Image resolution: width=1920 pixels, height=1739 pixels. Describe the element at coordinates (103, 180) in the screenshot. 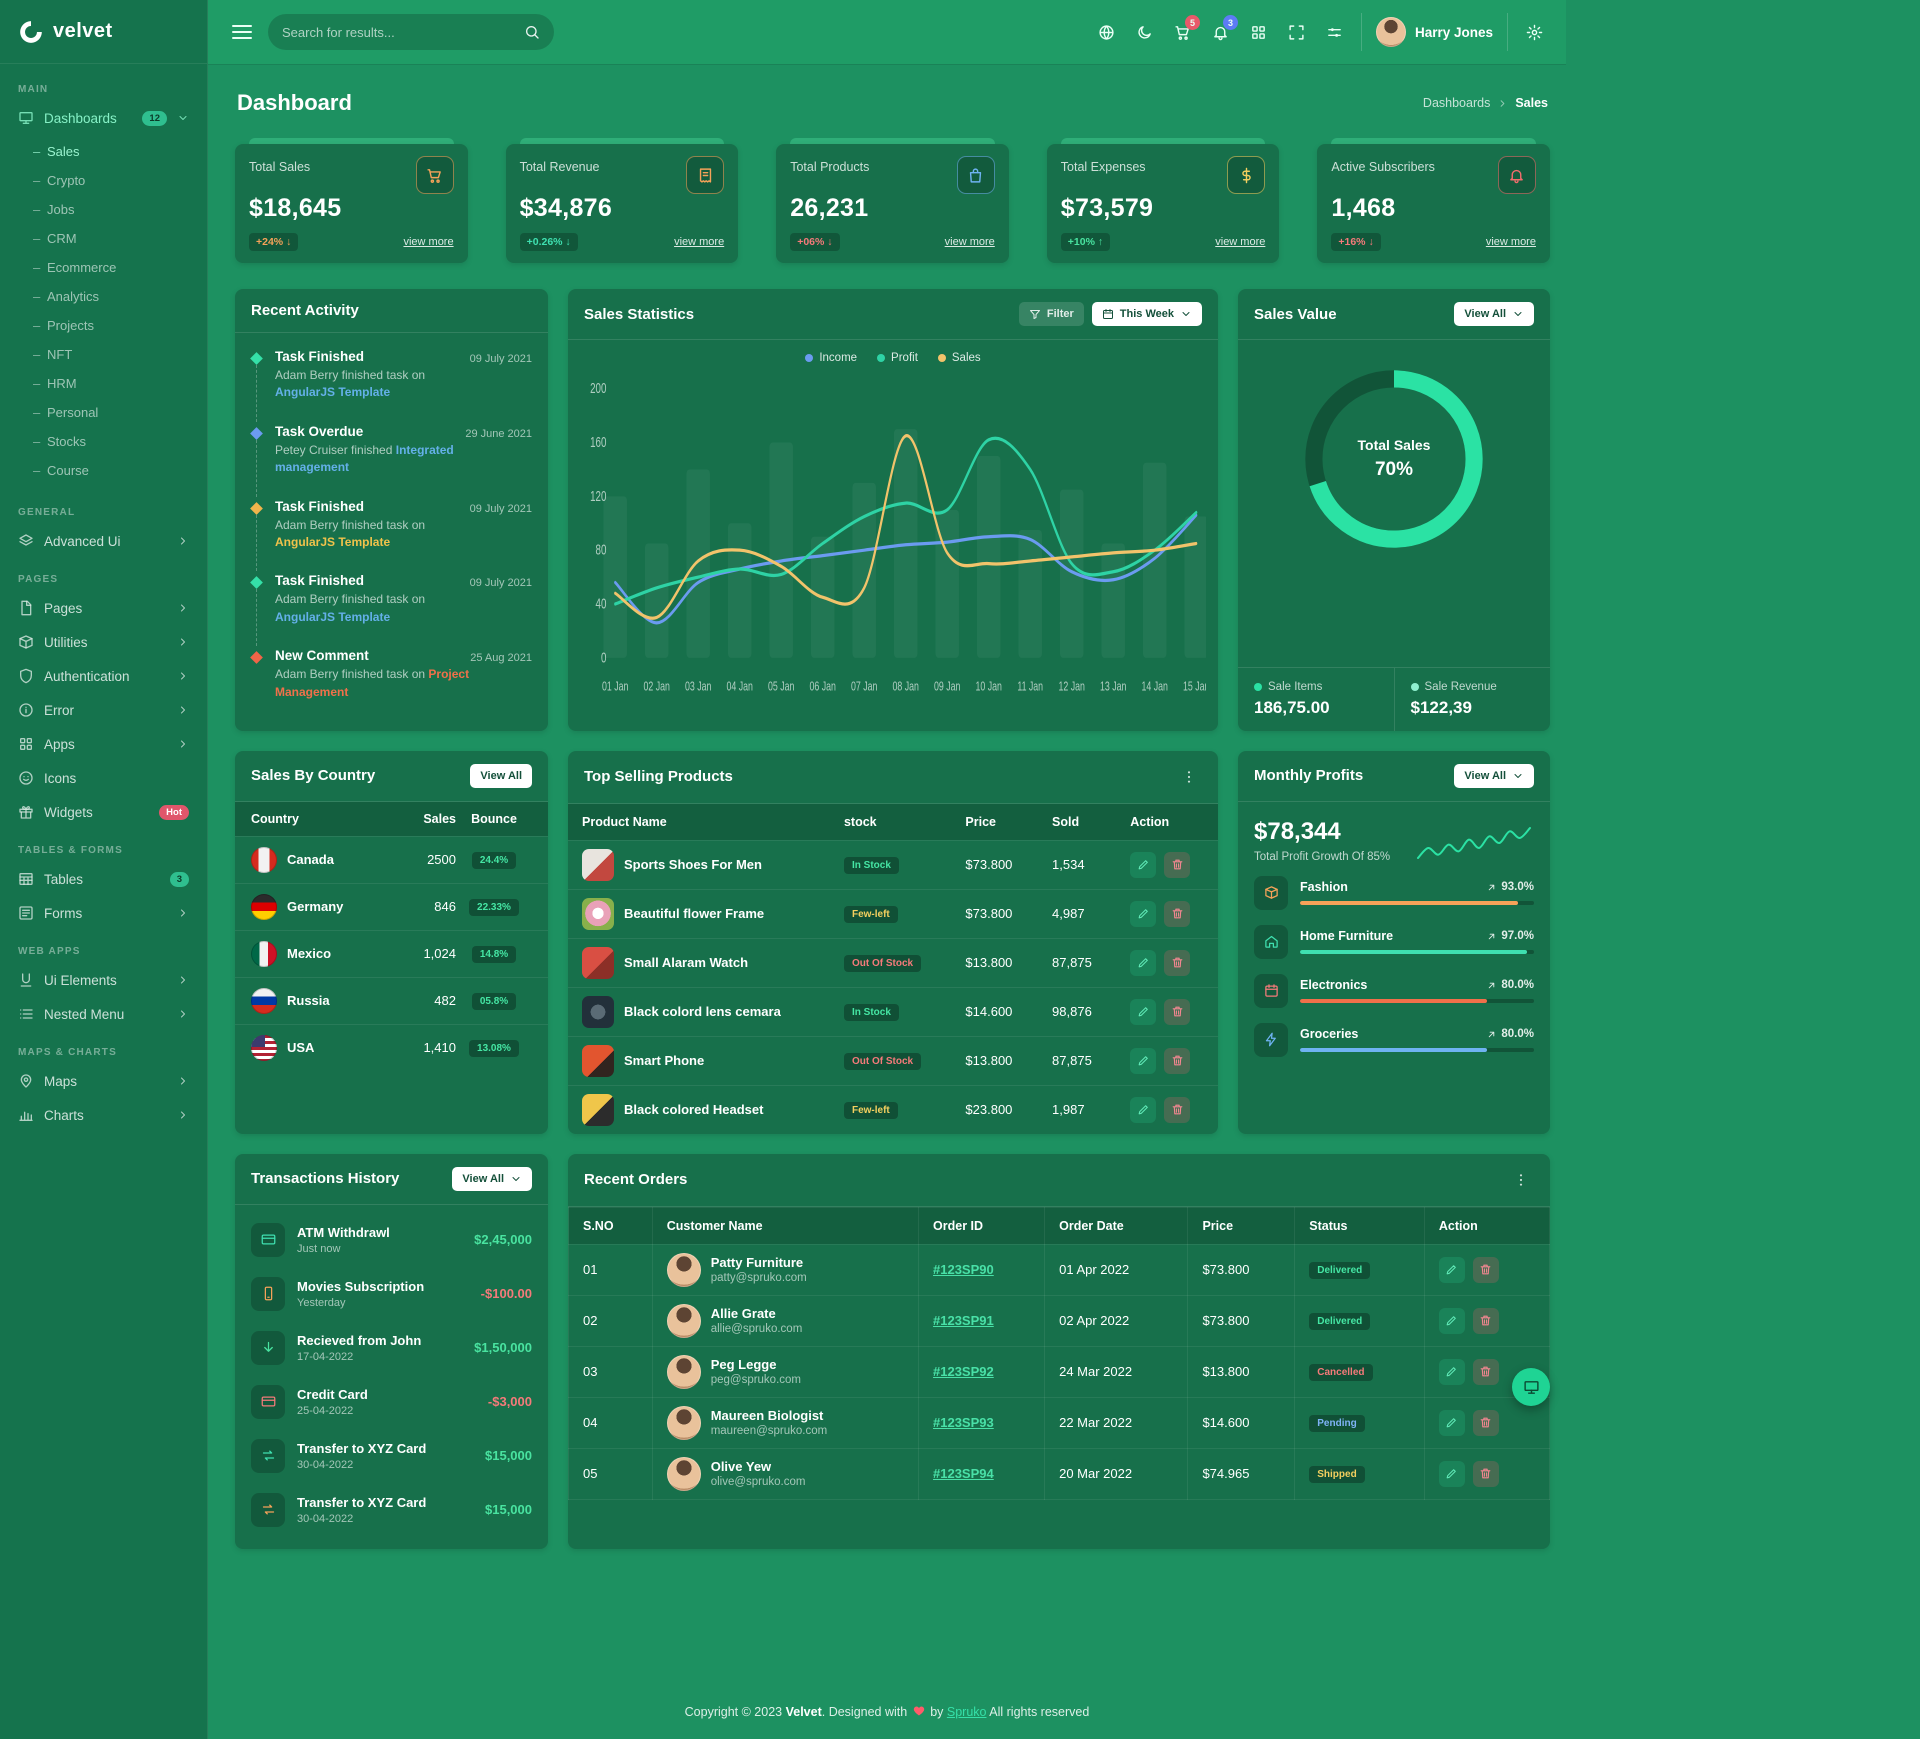

I see `sidebar-subitem-crypto: Crypto` at that location.